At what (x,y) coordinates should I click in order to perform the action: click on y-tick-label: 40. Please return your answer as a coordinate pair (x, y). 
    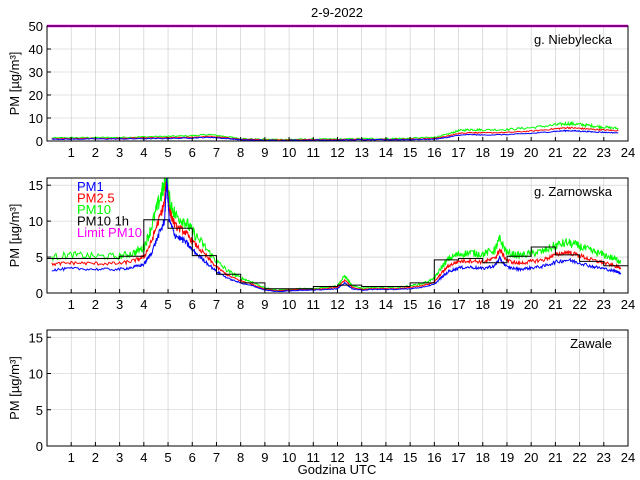
    Looking at the image, I should click on (36, 49).